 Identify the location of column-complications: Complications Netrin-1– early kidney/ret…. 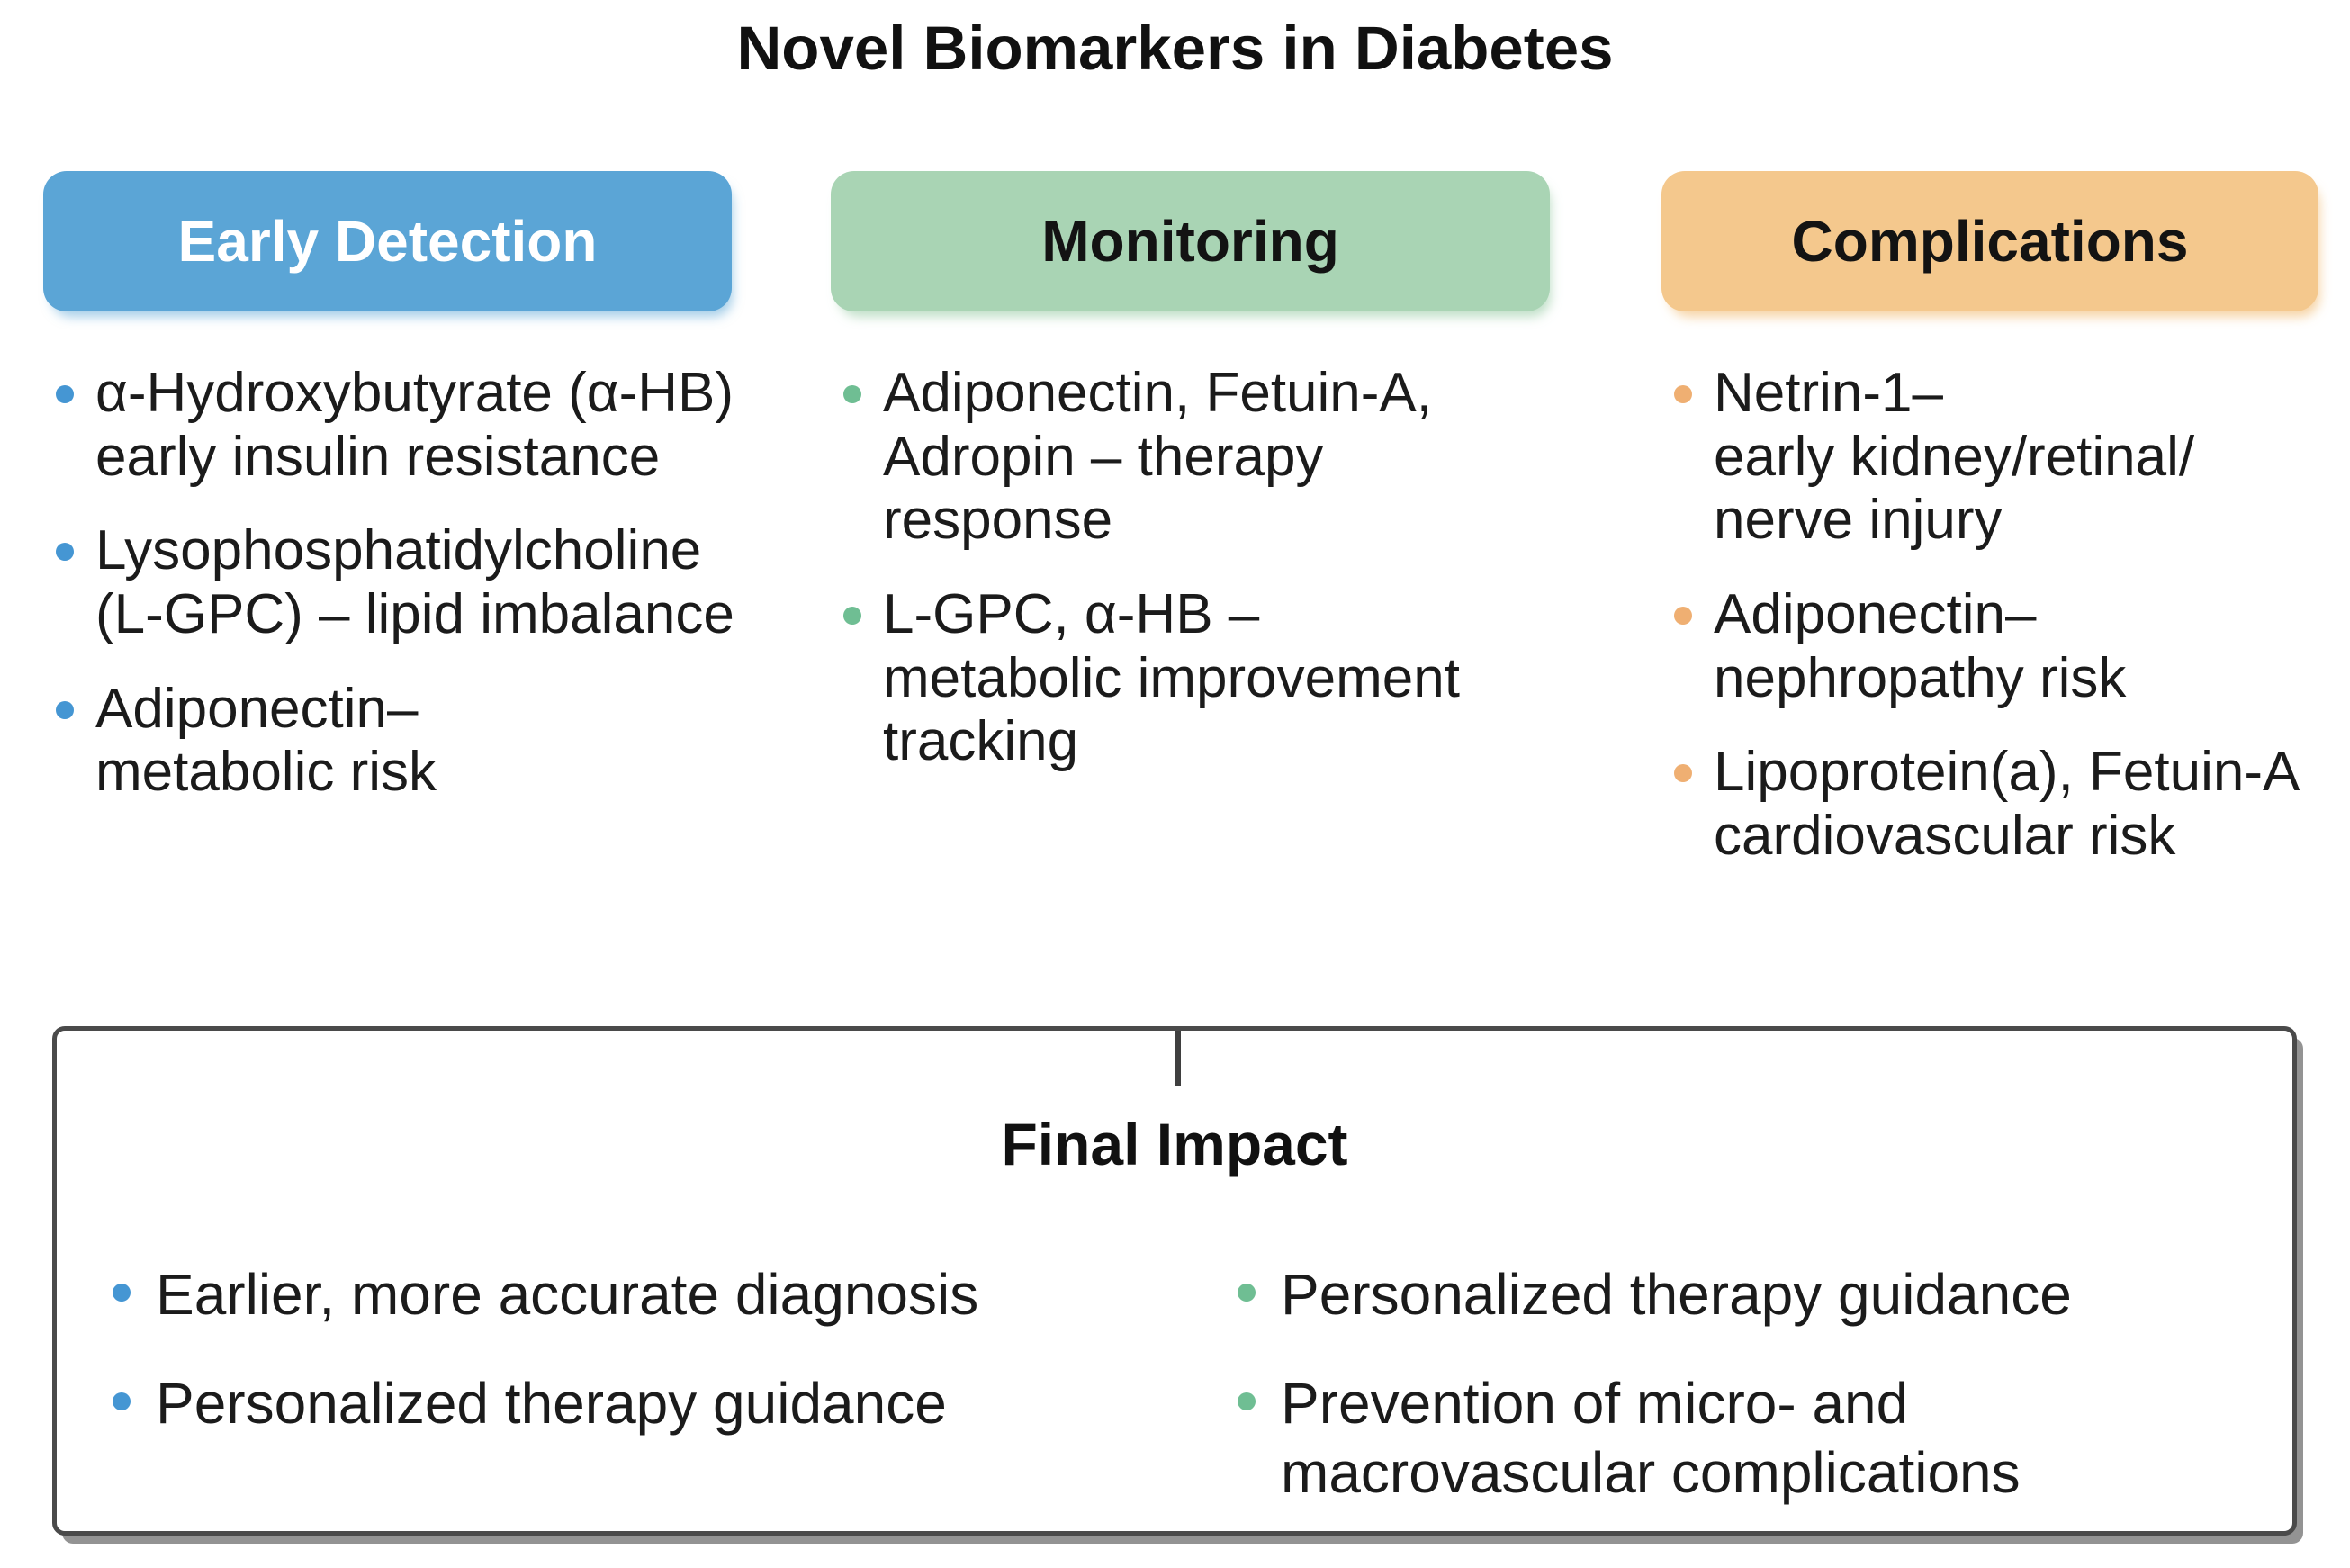
(2005, 535).